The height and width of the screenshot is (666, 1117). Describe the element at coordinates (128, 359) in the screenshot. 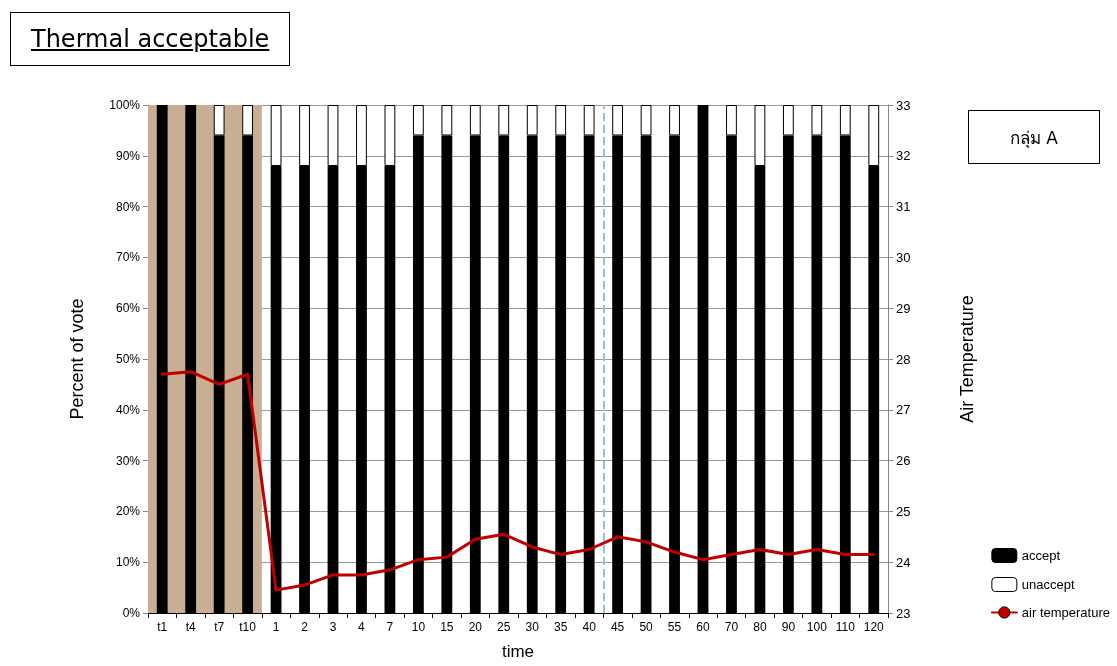

I see `y-tick-label: 50%` at that location.